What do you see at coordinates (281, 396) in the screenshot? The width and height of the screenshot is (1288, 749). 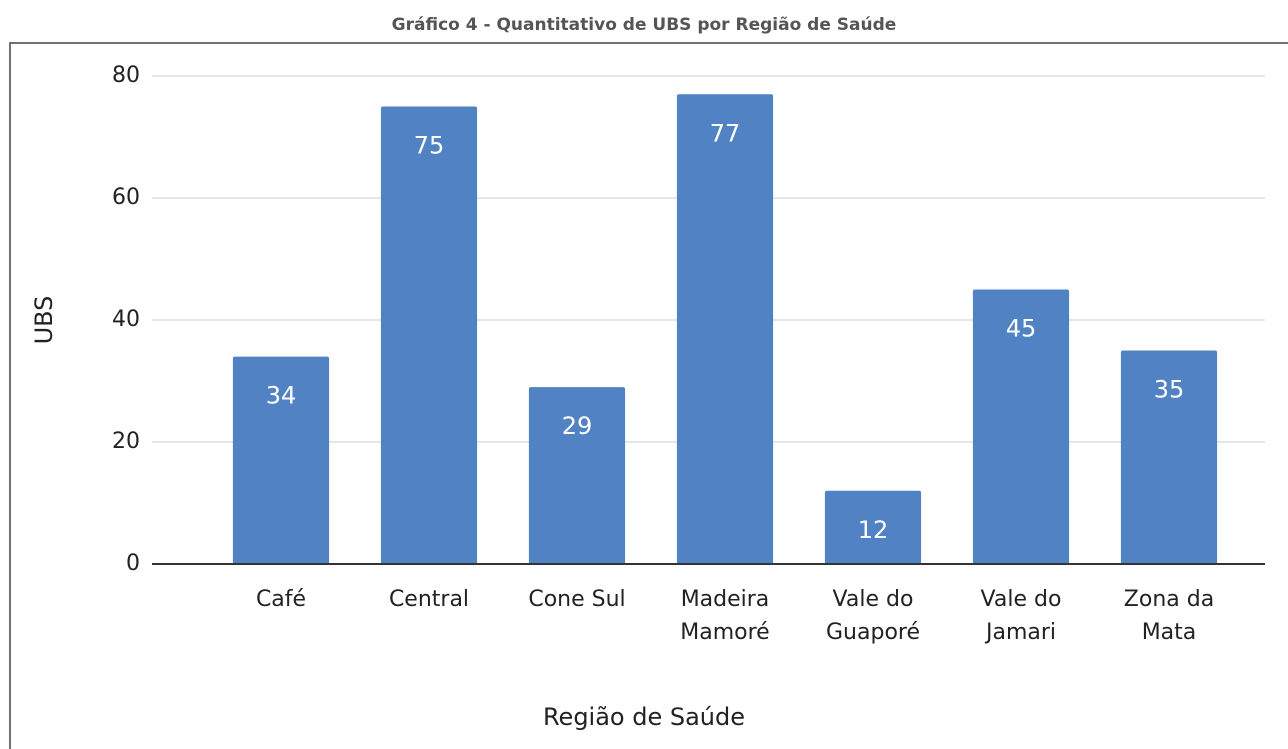 I see `data-label: 34` at bounding box center [281, 396].